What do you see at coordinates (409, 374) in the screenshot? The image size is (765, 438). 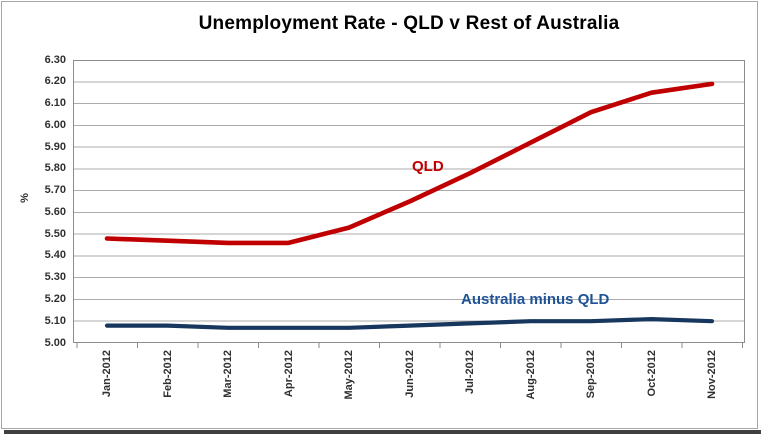 I see `x-tick-label: Jun-2012` at bounding box center [409, 374].